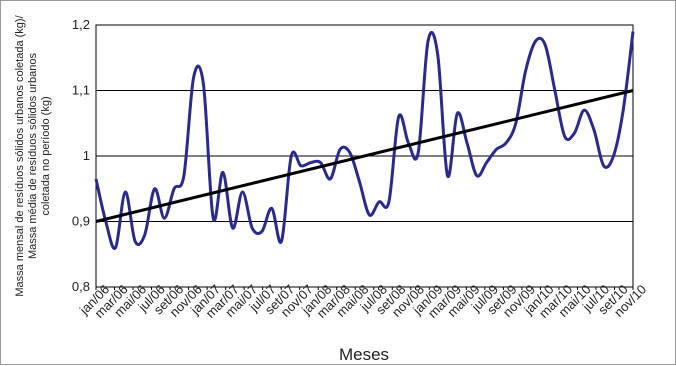 The image size is (676, 366). What do you see at coordinates (81, 90) in the screenshot?
I see `y-tick-label: 1,1` at bounding box center [81, 90].